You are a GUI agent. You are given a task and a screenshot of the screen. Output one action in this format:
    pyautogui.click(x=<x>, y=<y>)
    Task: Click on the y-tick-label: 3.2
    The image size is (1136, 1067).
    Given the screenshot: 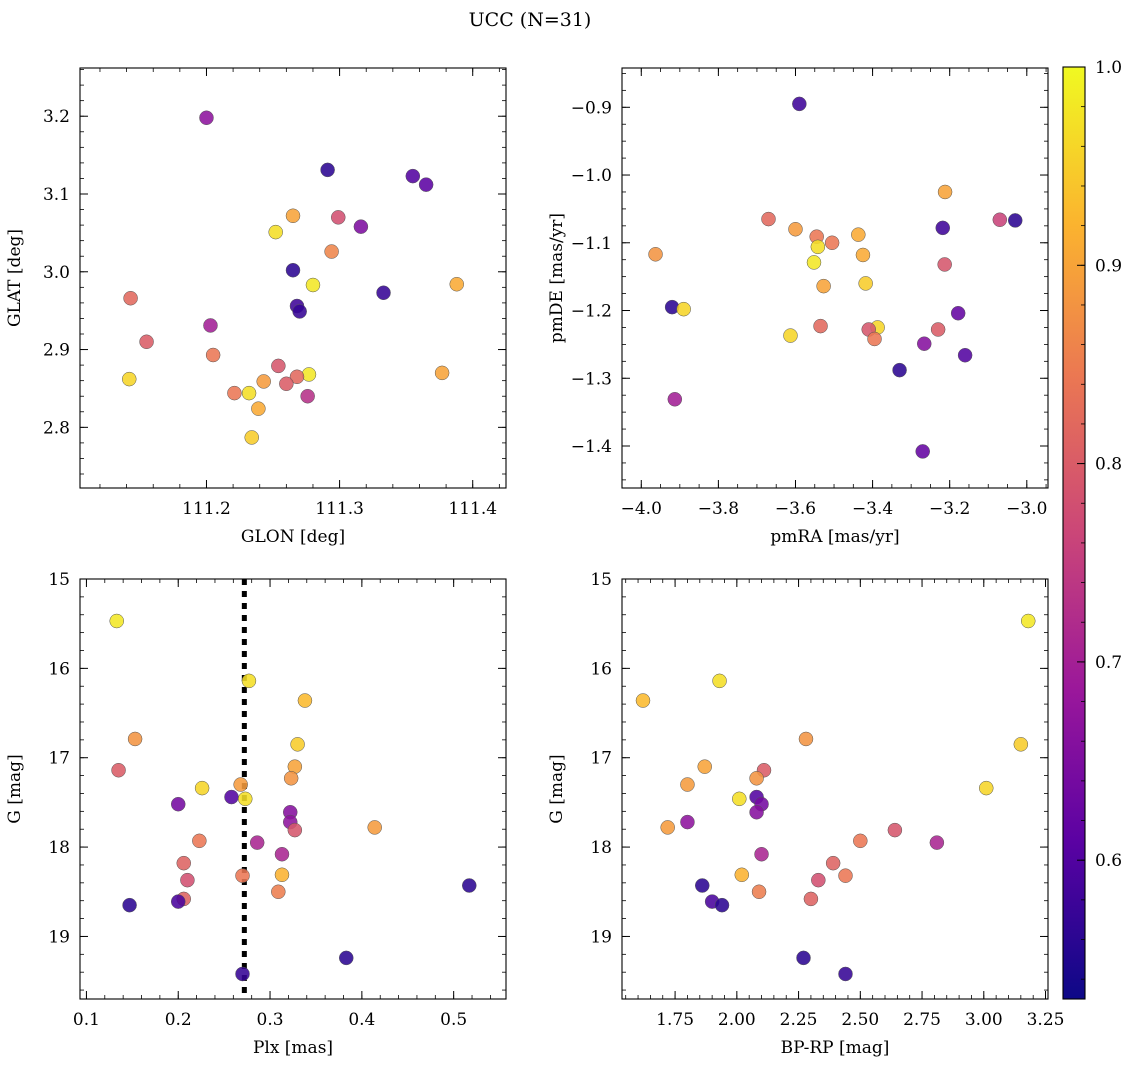 What is the action you would take?
    pyautogui.click(x=56, y=117)
    